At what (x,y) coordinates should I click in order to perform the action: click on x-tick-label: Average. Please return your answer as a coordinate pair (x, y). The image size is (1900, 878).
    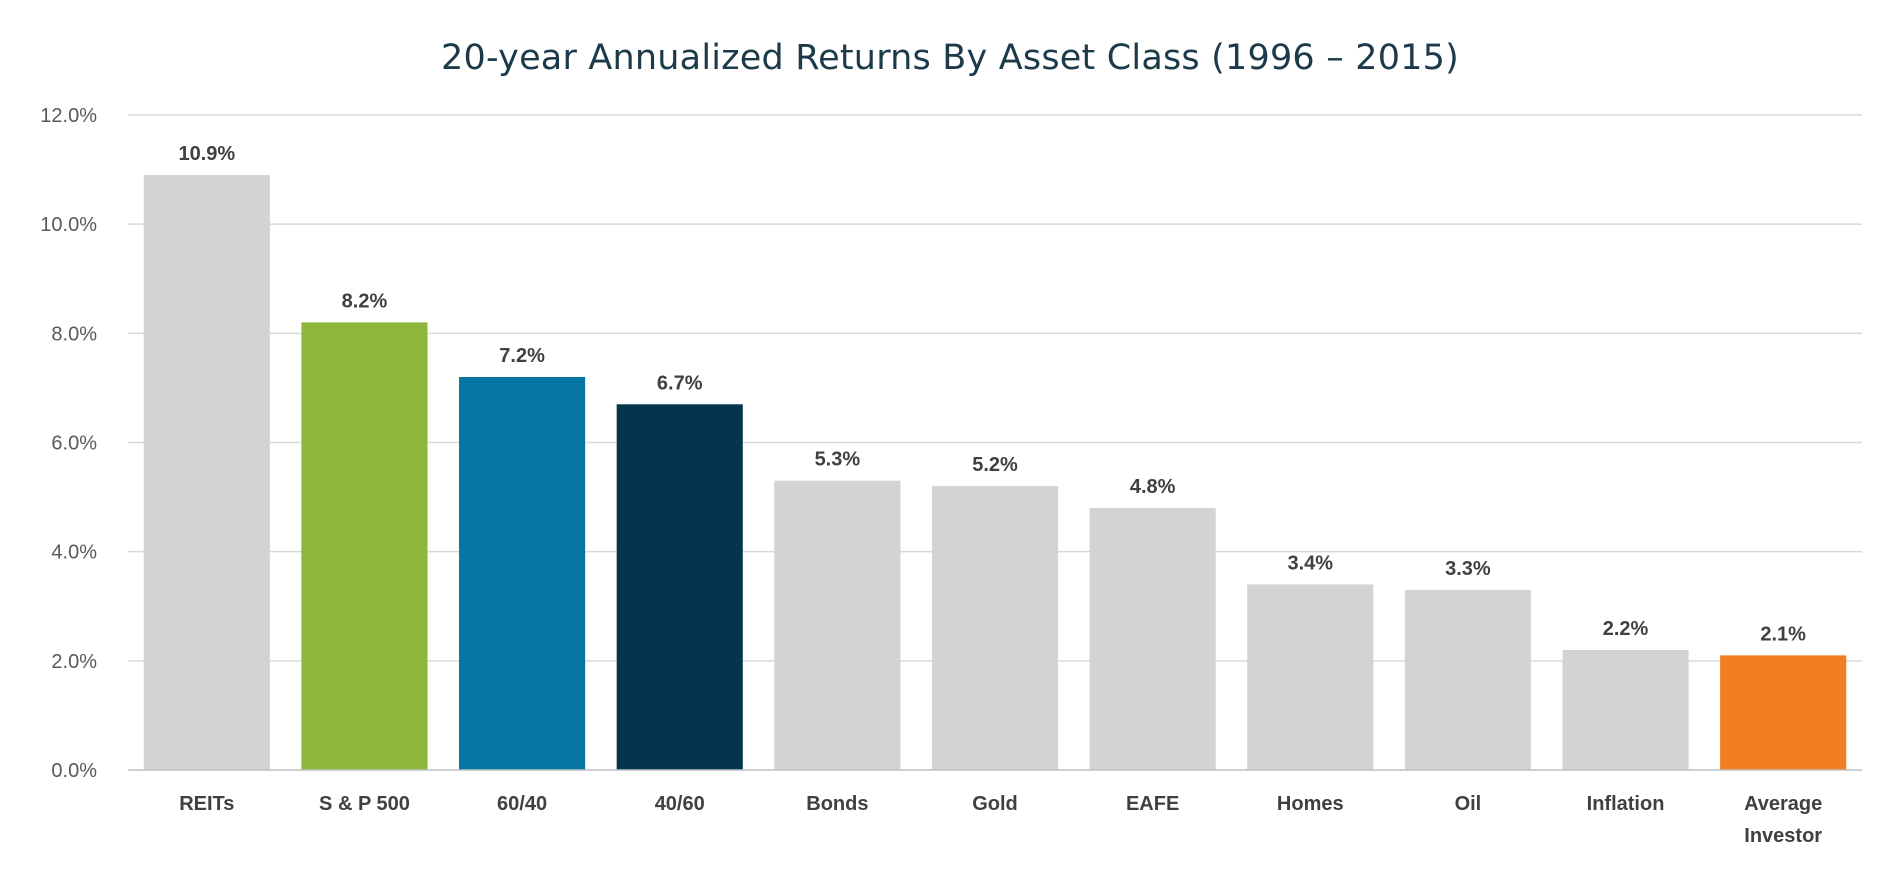
    Looking at the image, I should click on (1783, 804).